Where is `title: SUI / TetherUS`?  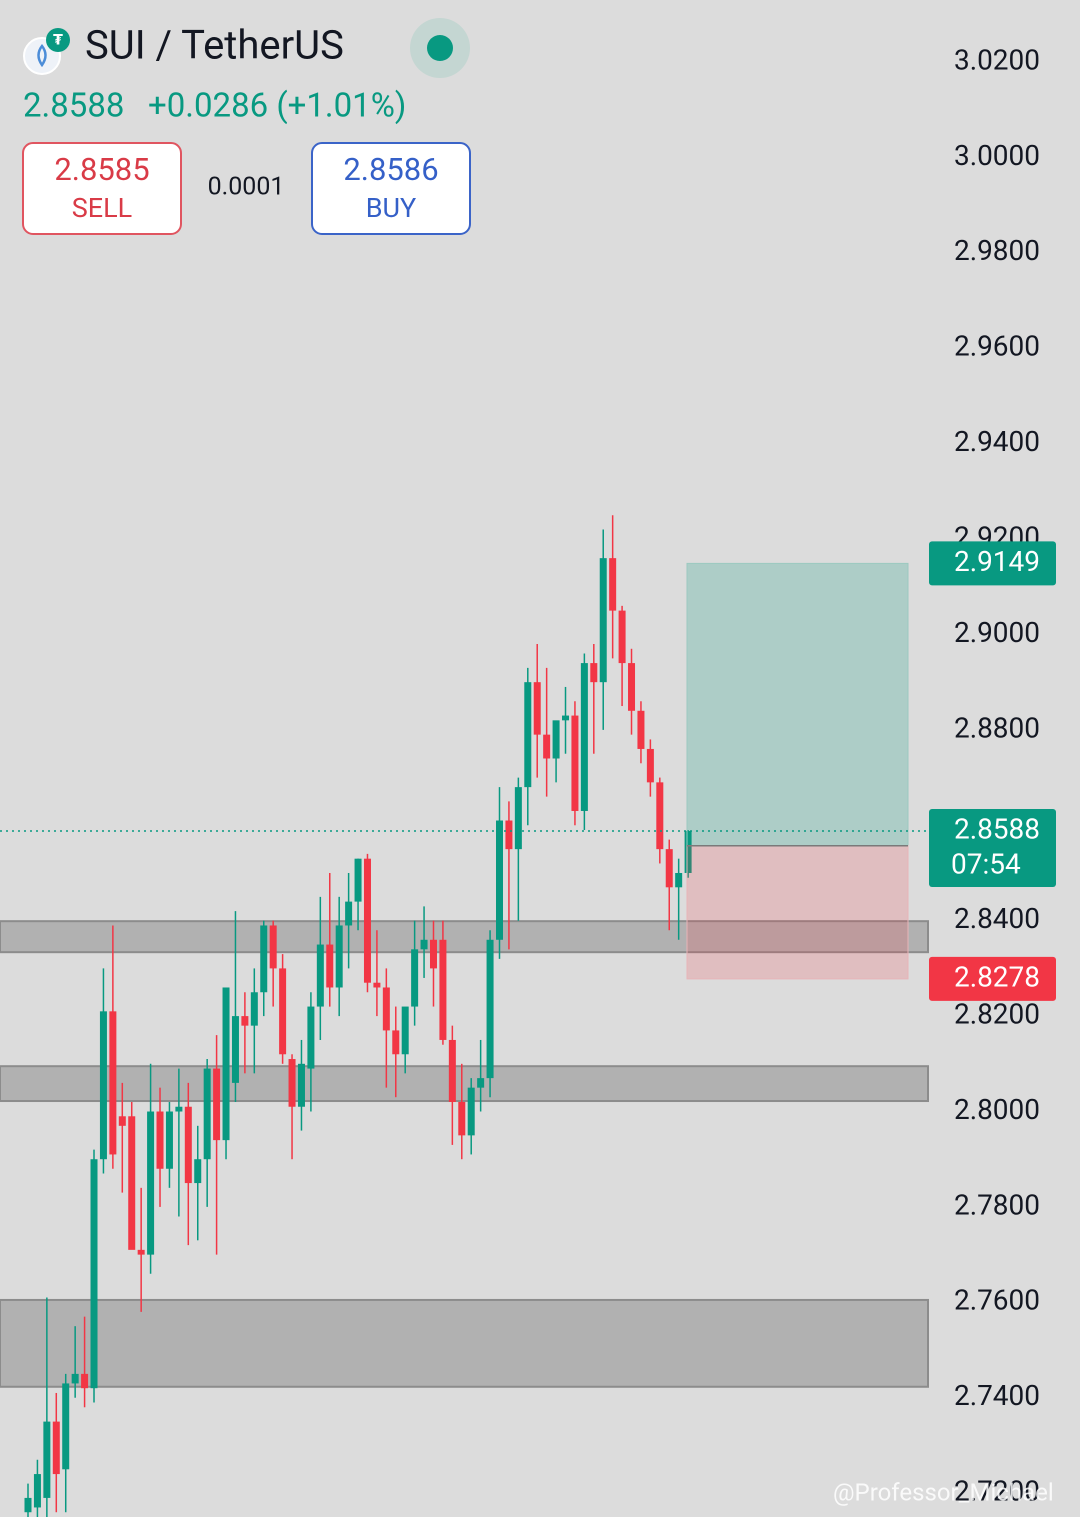
title: SUI / TetherUS is located at coordinates (214, 45).